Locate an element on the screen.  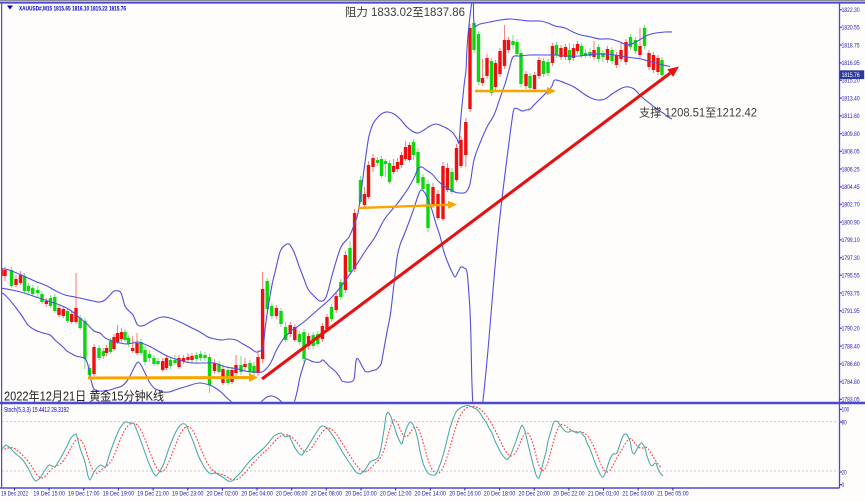
svg-text: 1815.76 is located at coordinates (851, 75).